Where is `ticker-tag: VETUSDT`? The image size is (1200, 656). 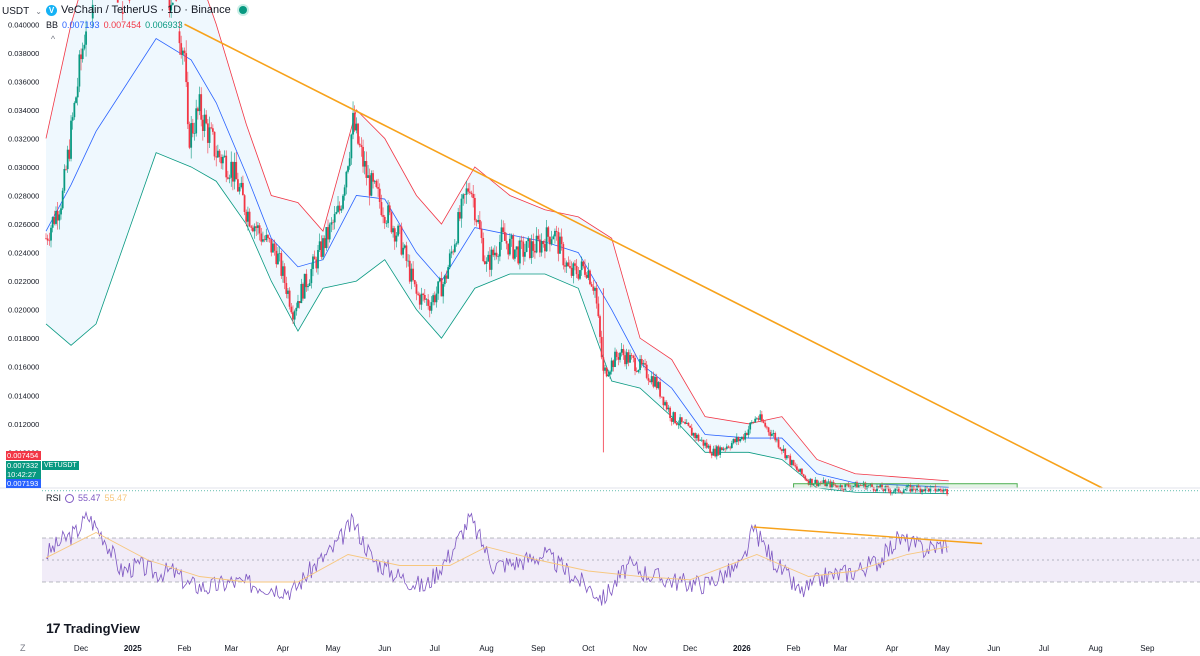 ticker-tag: VETUSDT is located at coordinates (60, 465).